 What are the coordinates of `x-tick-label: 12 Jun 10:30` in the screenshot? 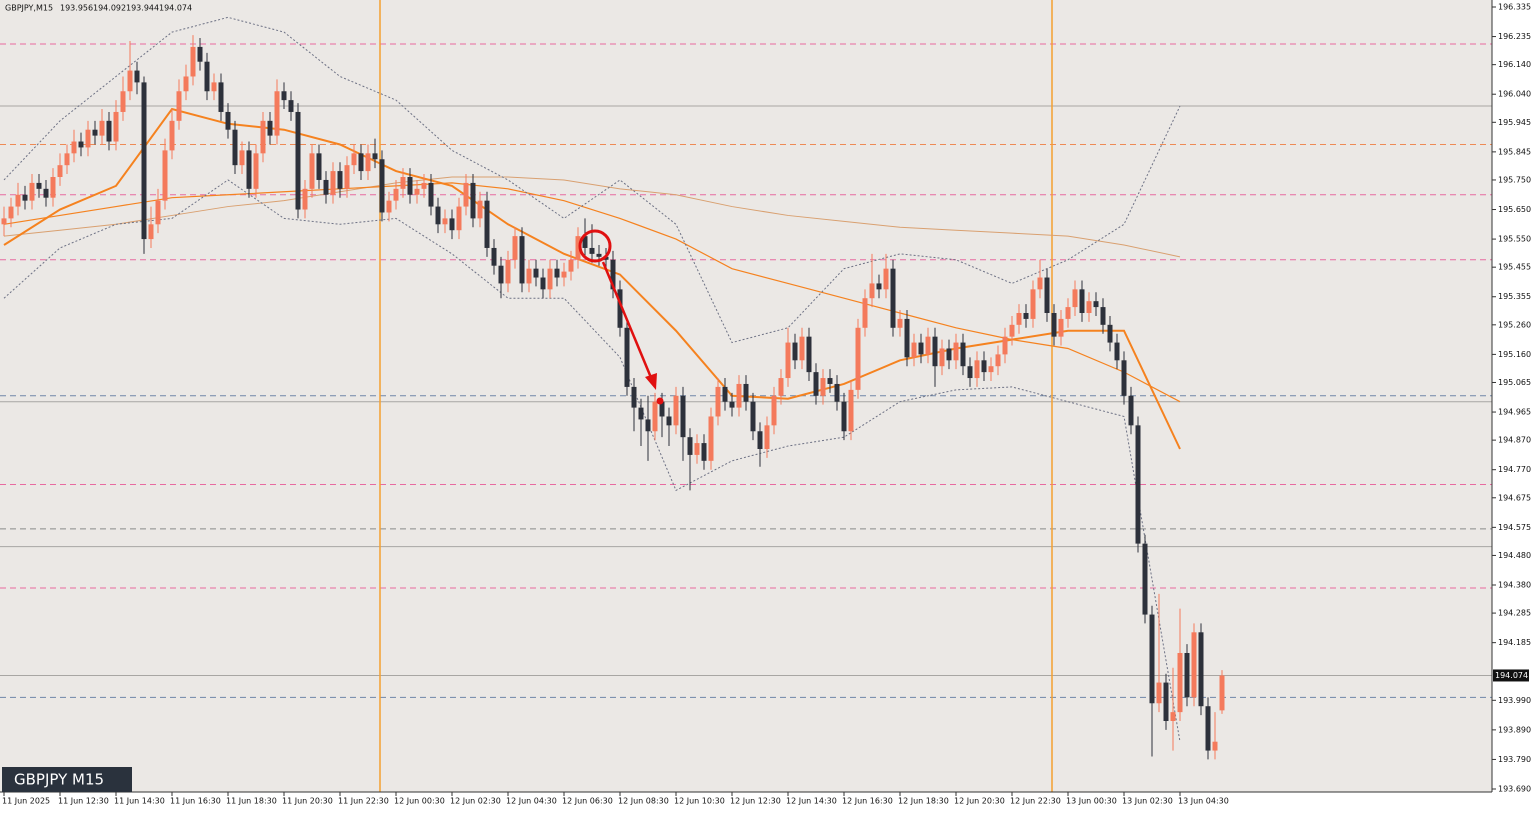 It's located at (699, 801).